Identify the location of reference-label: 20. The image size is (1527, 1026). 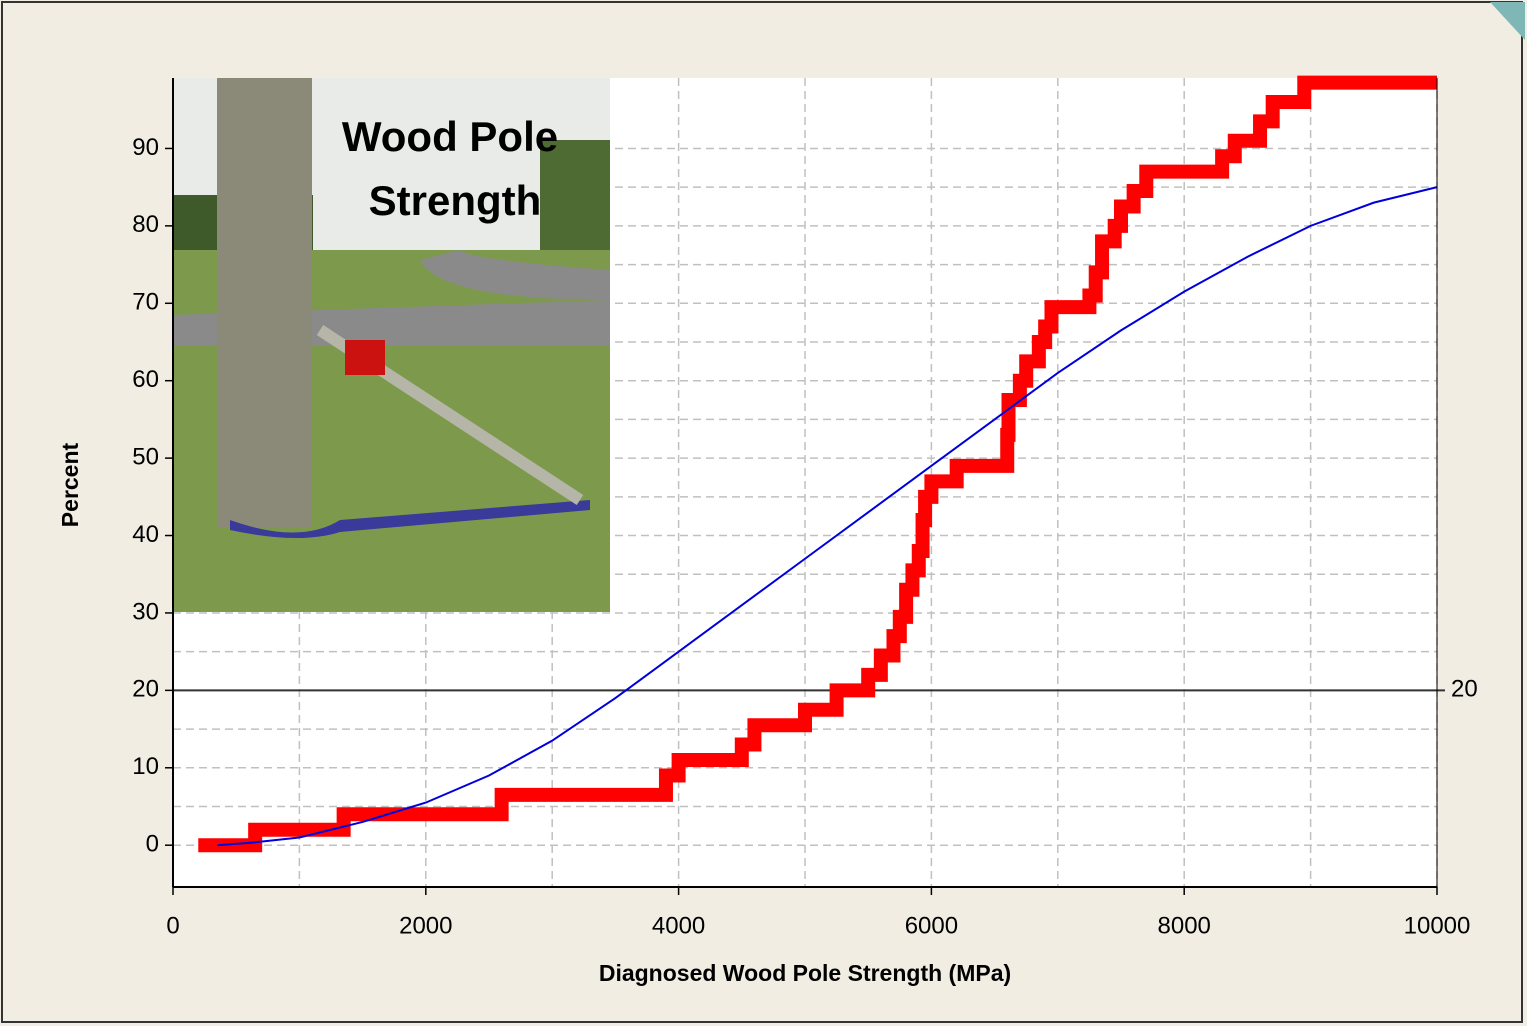
(1464, 689).